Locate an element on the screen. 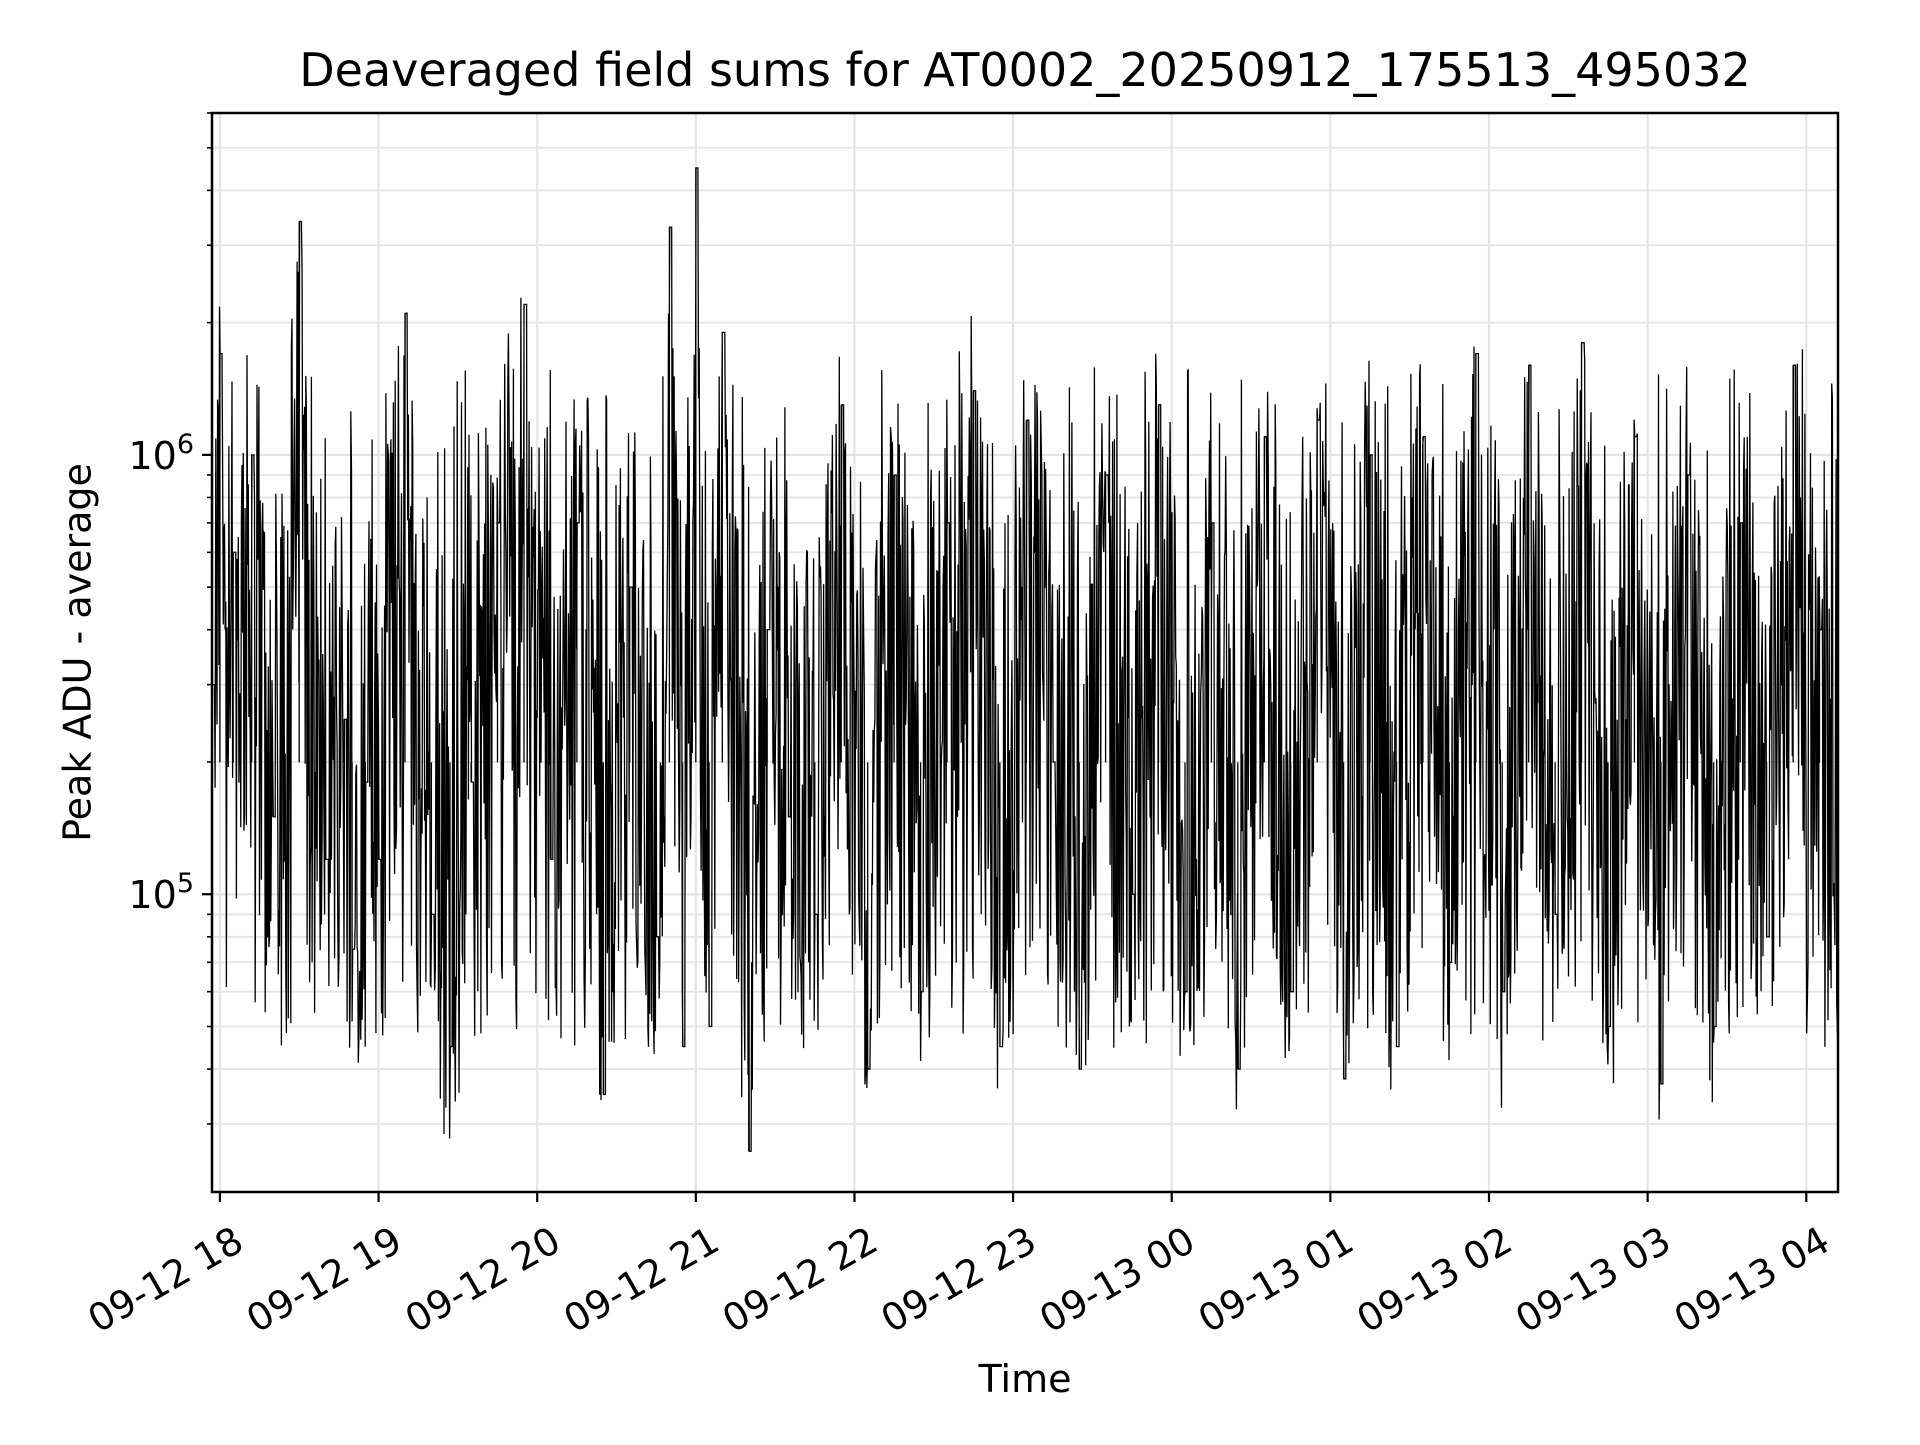 The height and width of the screenshot is (1445, 1920). y-tick-label-exponent: 6 is located at coordinates (185, 444).